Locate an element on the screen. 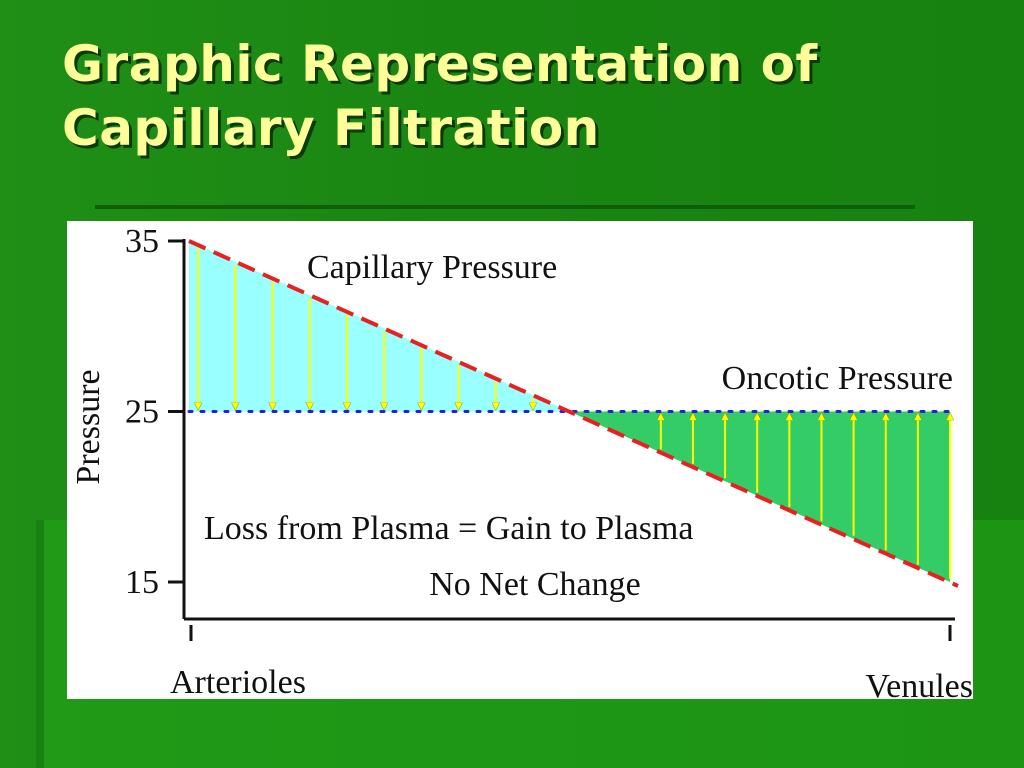 The image size is (1024, 768). lower-accent-edge is located at coordinates (40, 644).